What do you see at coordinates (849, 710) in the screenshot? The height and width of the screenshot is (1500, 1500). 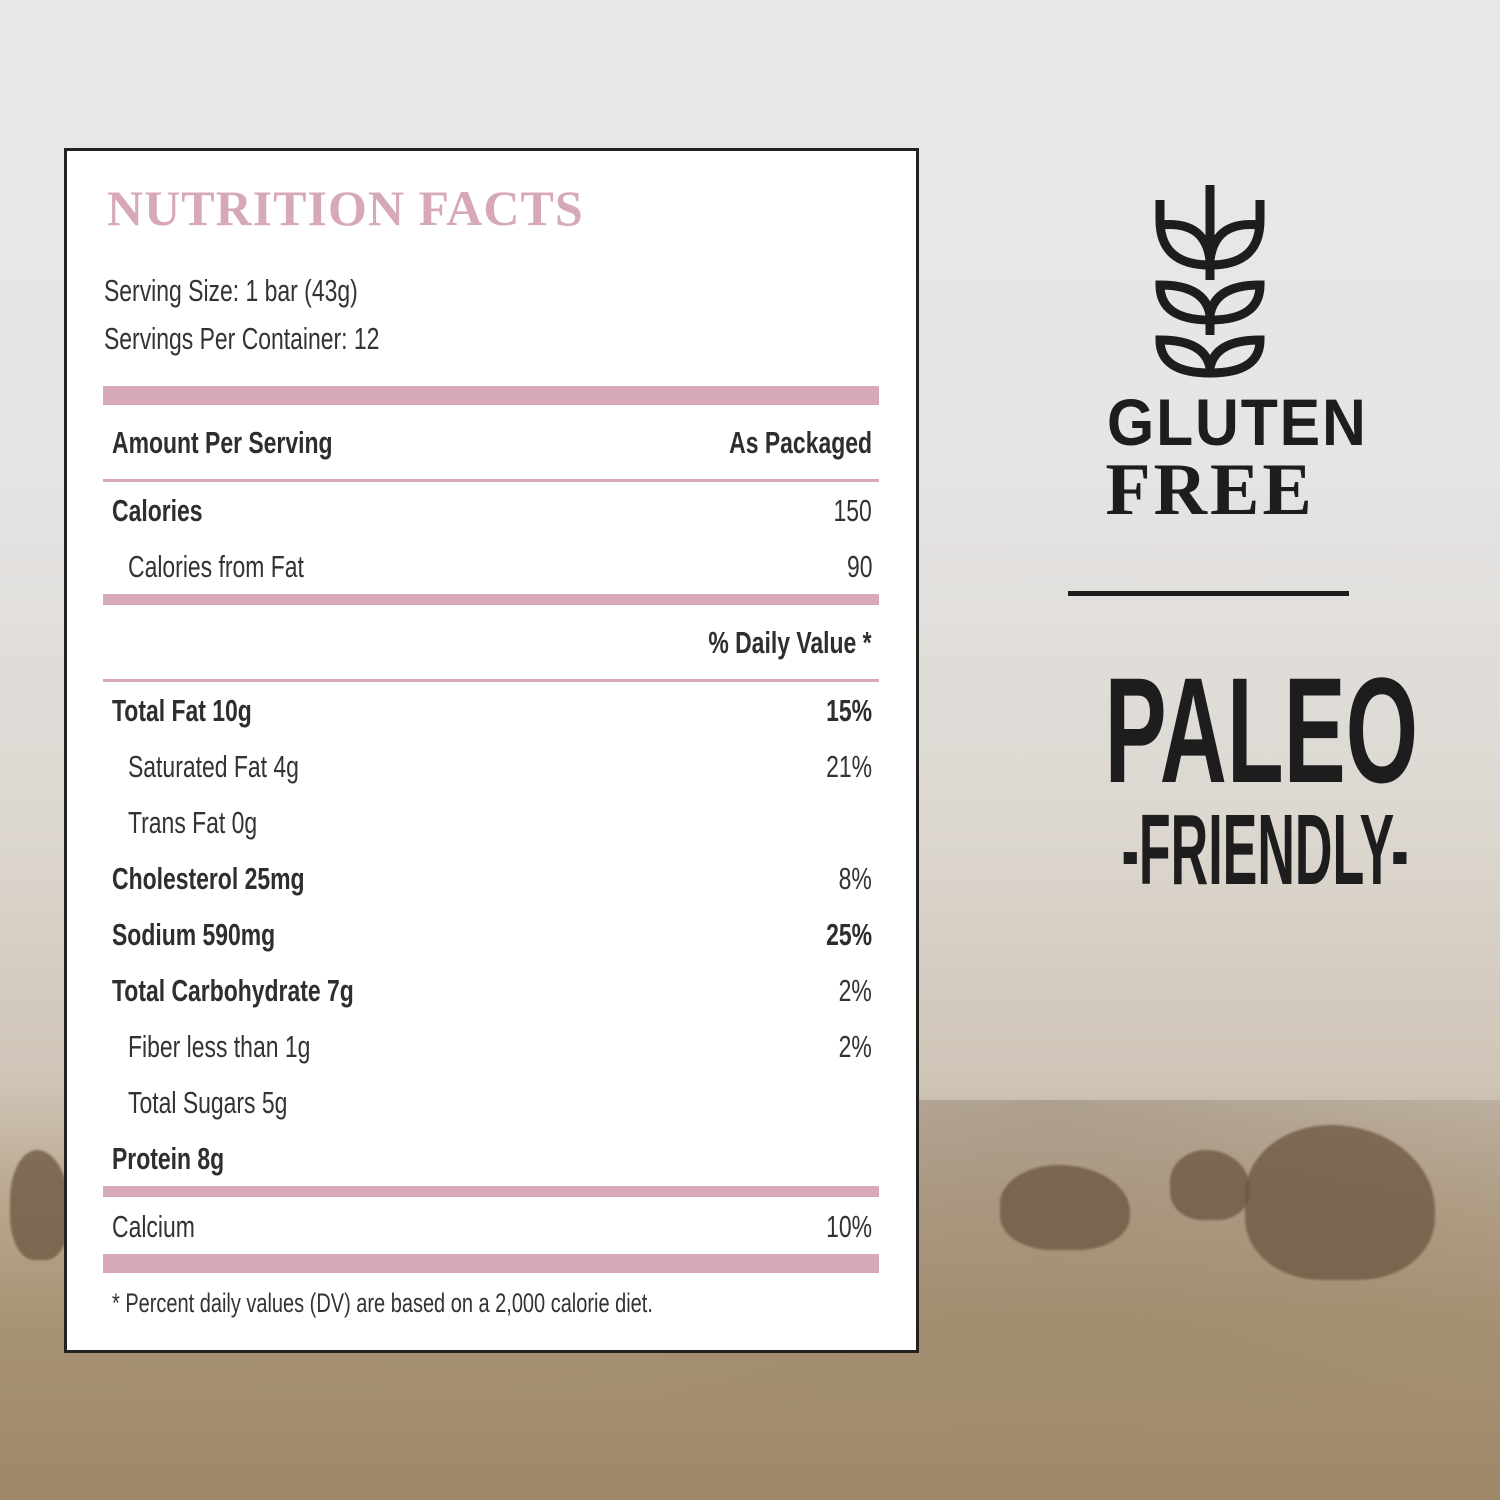 I see `nutrient-dv: 15%` at bounding box center [849, 710].